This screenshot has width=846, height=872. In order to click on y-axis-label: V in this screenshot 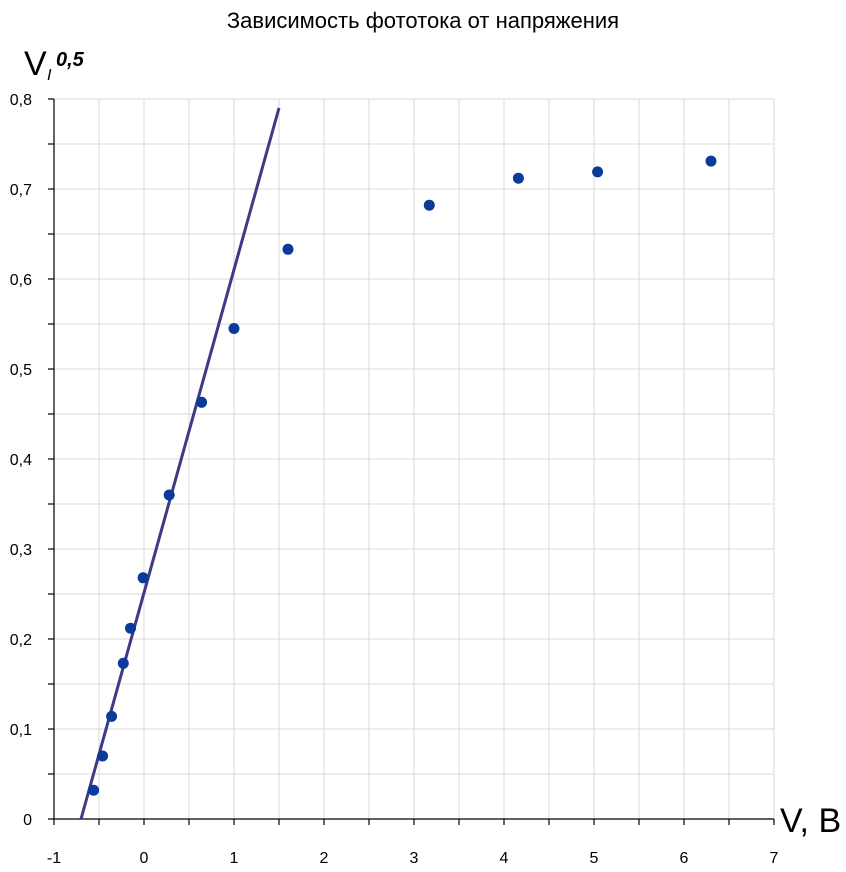, I will do `click(35, 64)`.